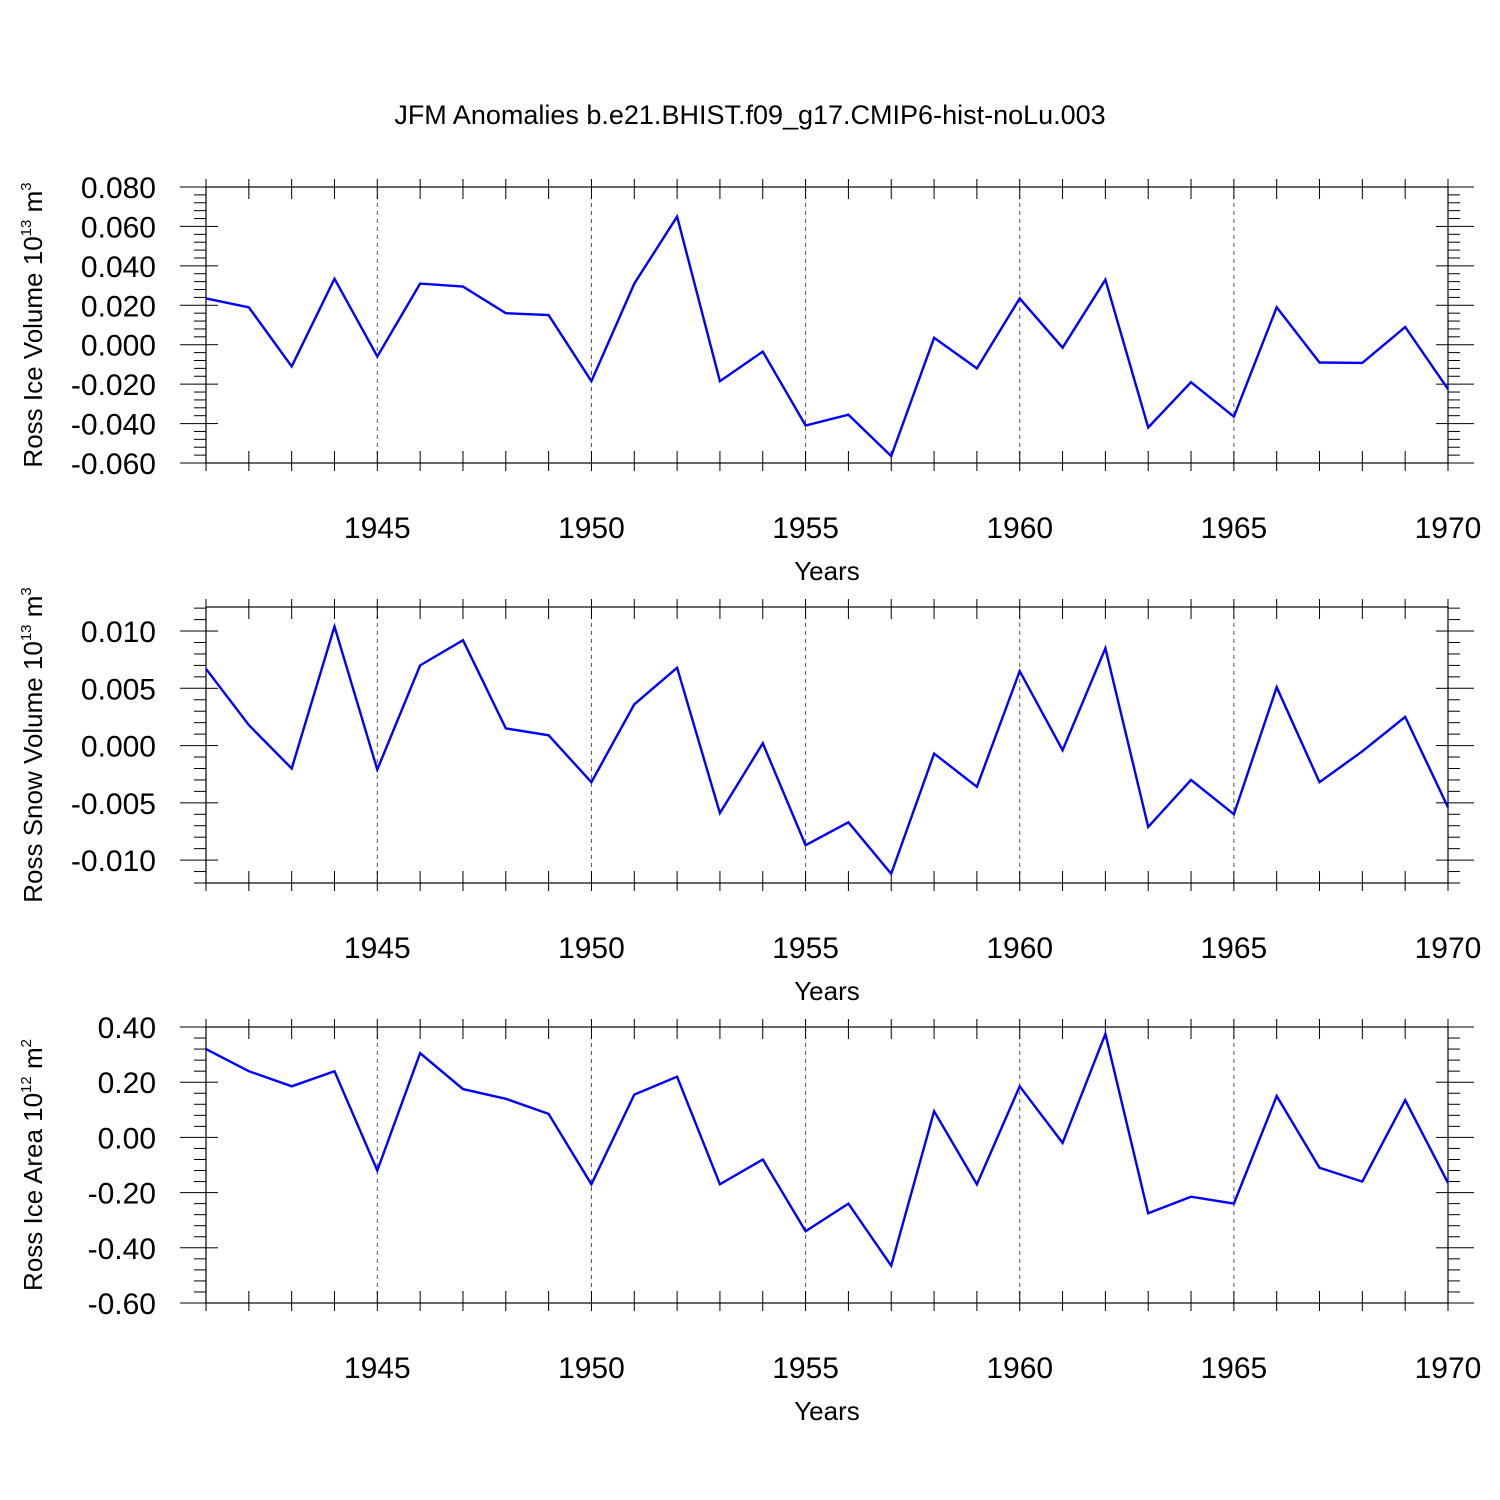  Describe the element at coordinates (122, 1194) in the screenshot. I see `y-tick-label: -0.20` at that location.